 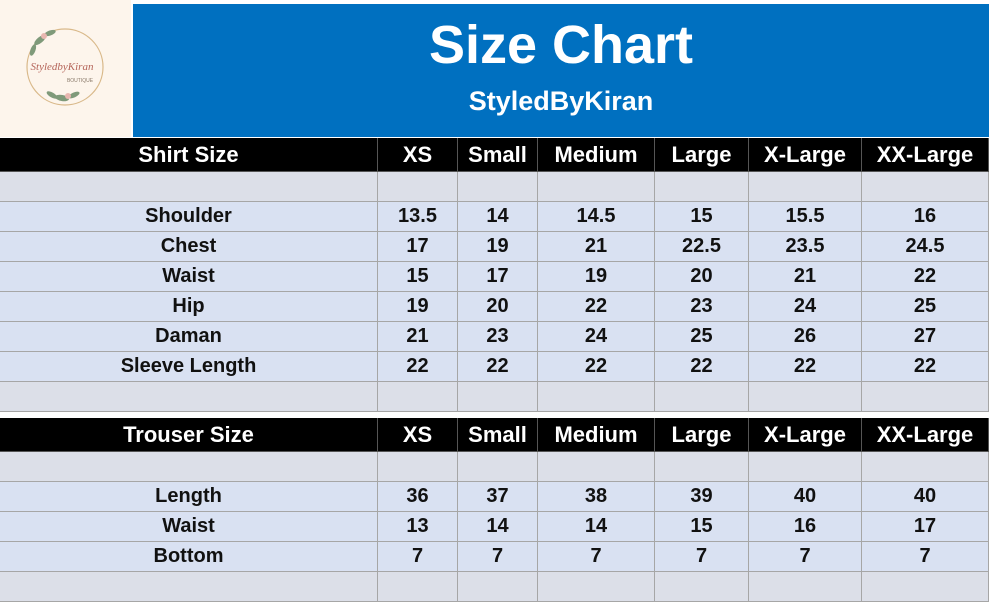 I want to click on row-label: Waist, so click(x=189, y=277).